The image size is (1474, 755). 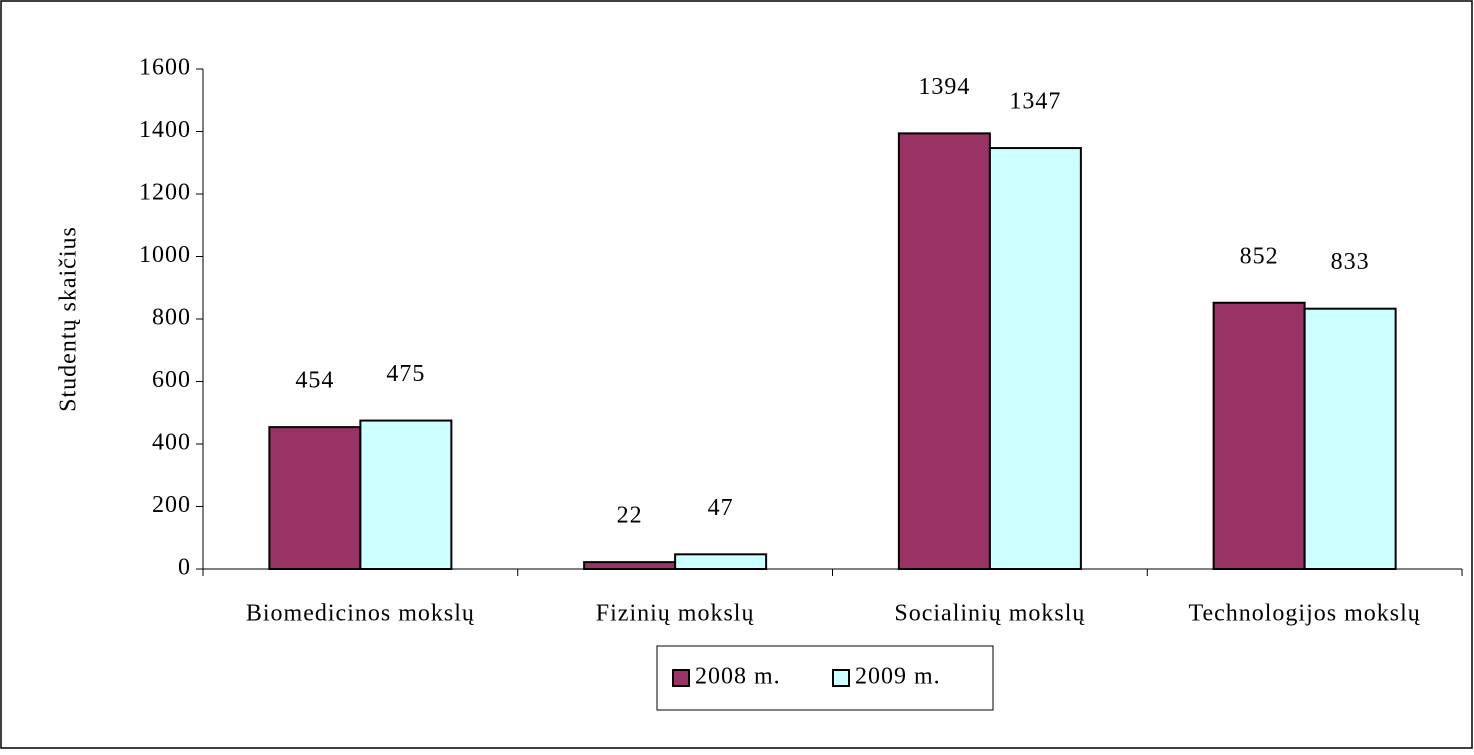 I want to click on legend-label: 2009 m., so click(x=898, y=677).